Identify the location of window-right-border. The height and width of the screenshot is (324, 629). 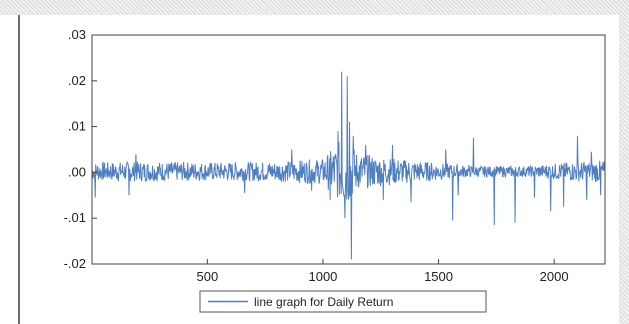
(624, 162).